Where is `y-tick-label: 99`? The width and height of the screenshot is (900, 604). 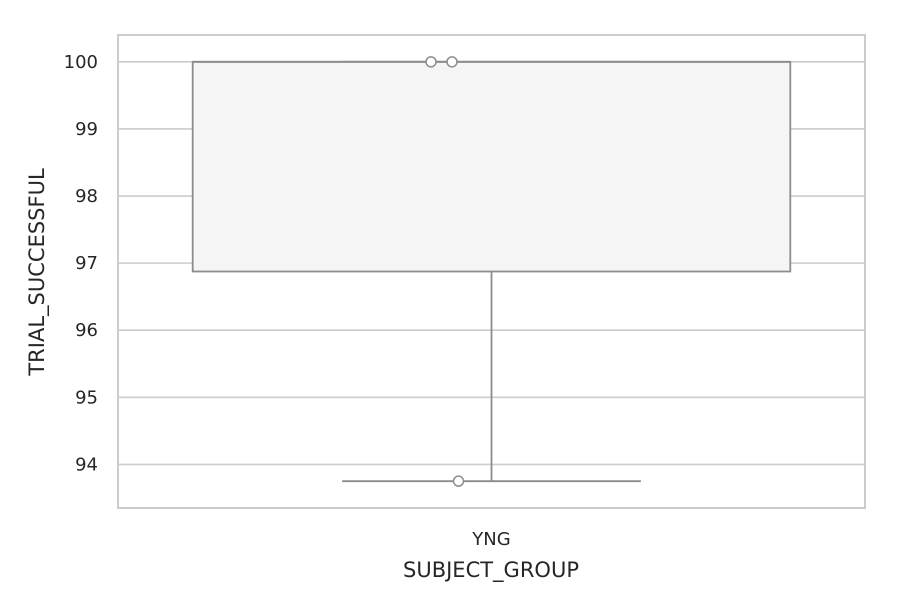 y-tick-label: 99 is located at coordinates (86, 129).